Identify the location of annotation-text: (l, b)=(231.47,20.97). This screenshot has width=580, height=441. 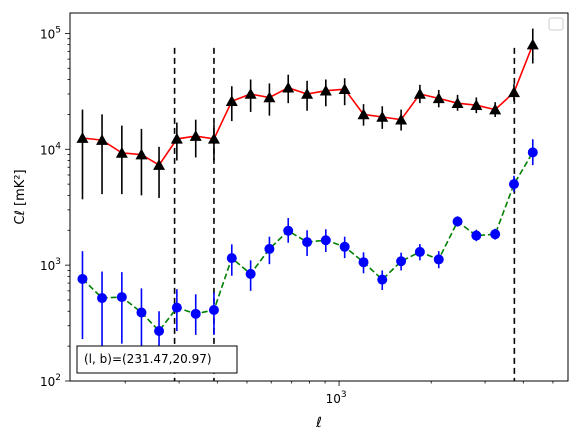
(148, 359).